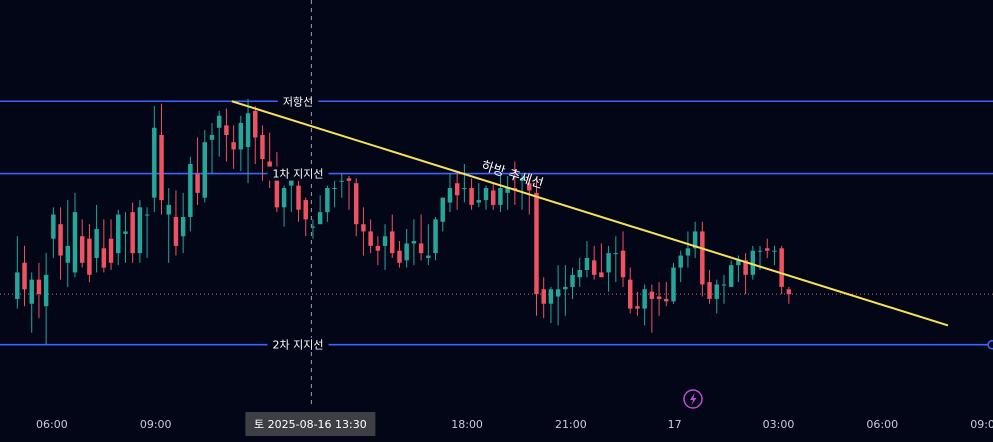 The width and height of the screenshot is (993, 442). I want to click on level-label: 저항선, so click(298, 101).